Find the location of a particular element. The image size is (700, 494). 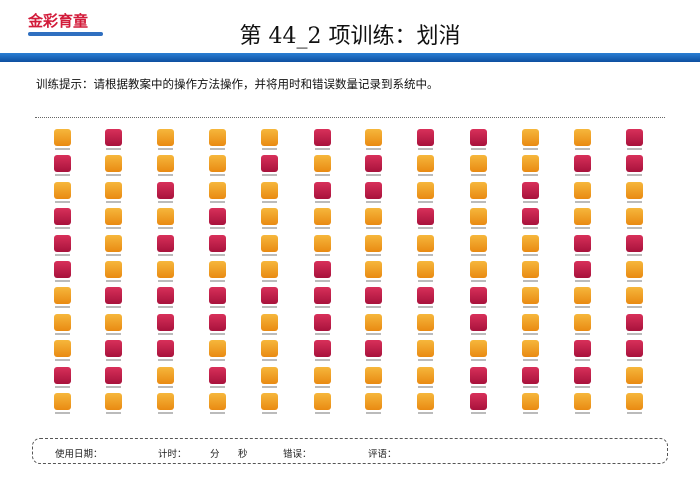

logo-bar is located at coordinates (65, 34).